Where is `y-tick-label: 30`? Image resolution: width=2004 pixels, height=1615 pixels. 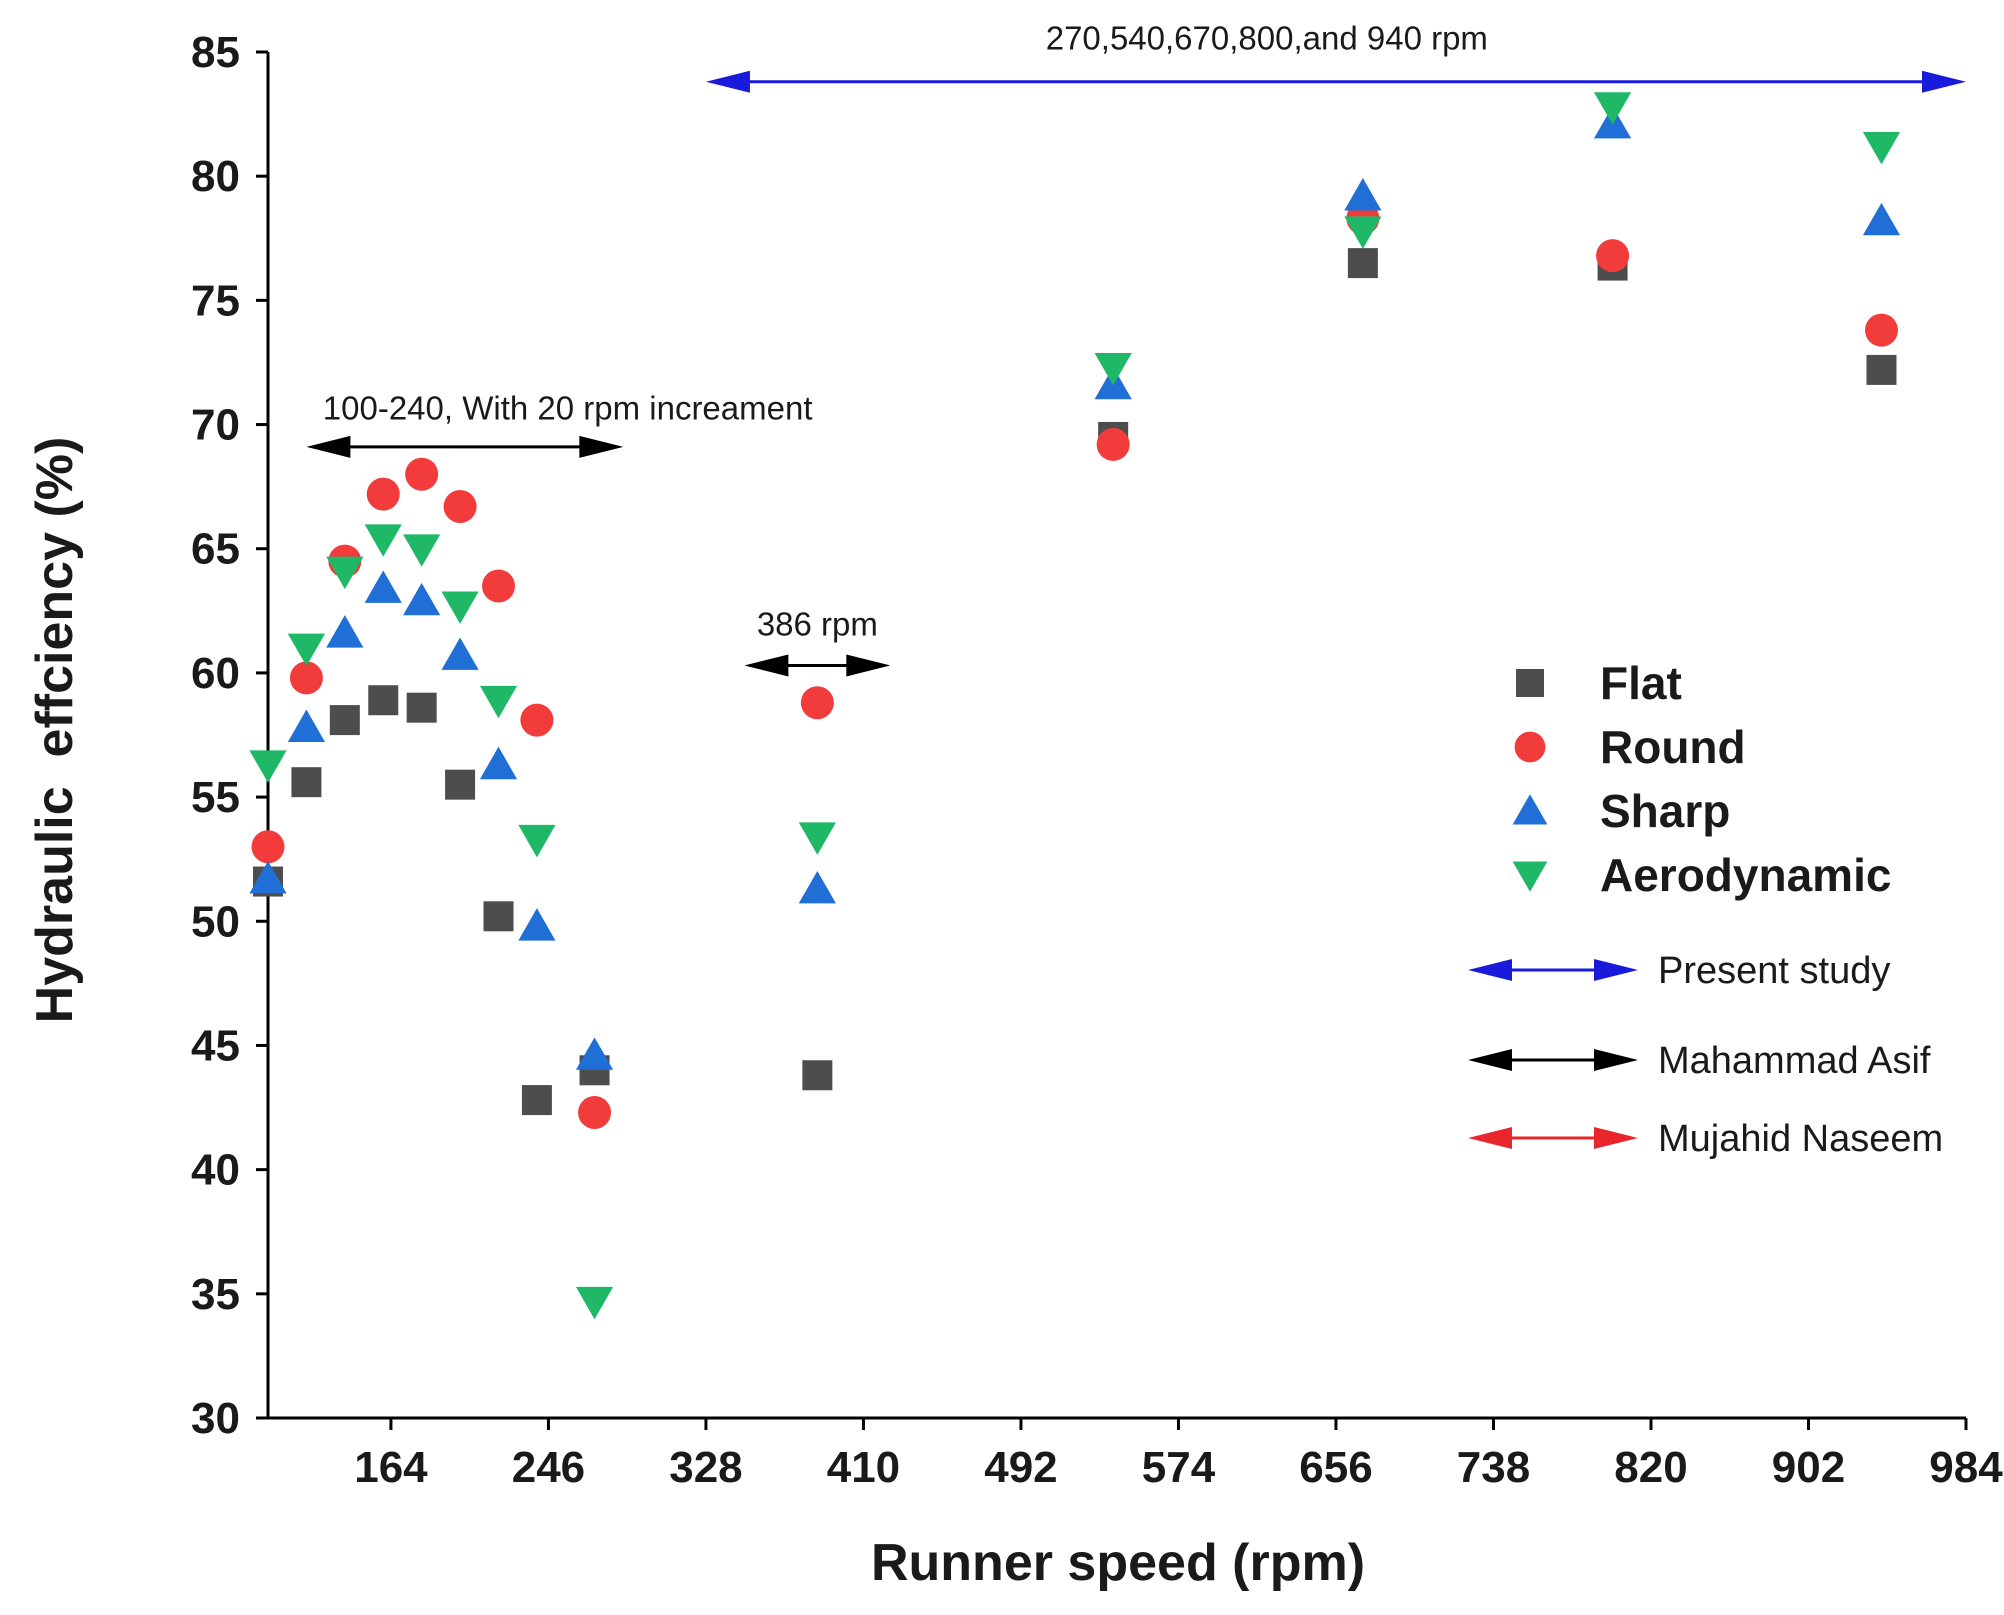 y-tick-label: 30 is located at coordinates (215, 1418).